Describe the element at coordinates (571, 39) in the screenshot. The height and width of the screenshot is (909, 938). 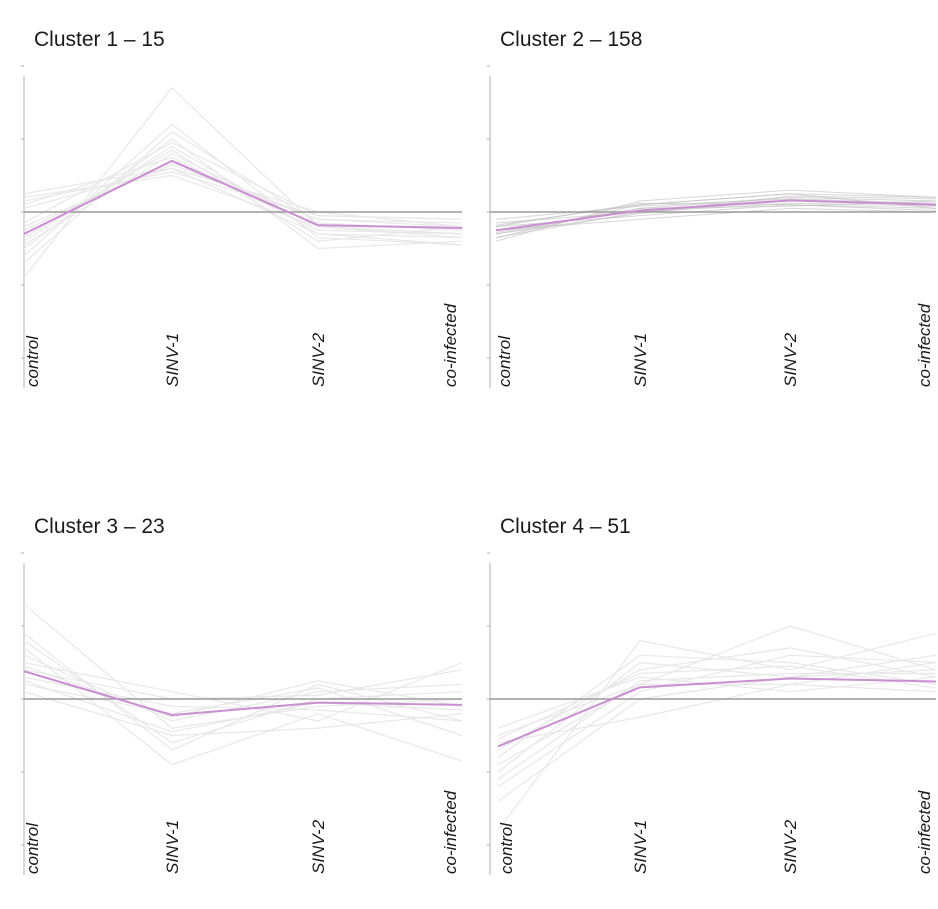
I see `panel-title: Cluster 2 – 158` at that location.